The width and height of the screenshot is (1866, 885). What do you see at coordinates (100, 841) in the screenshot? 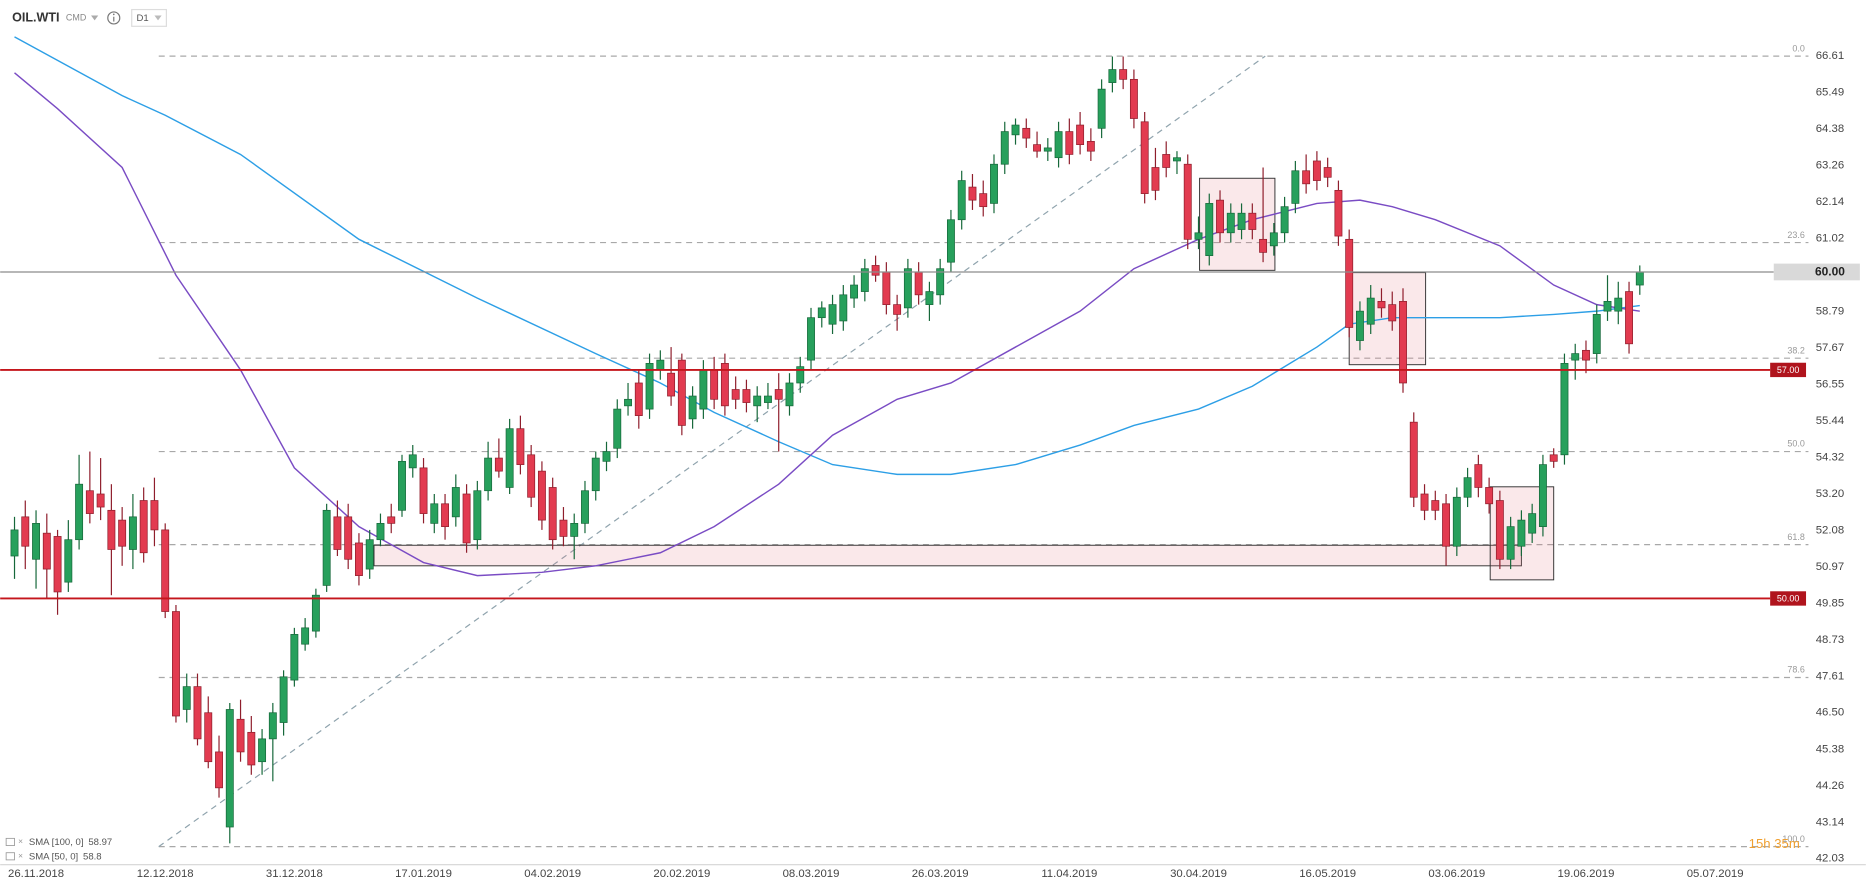
I see `legend-value: 58.97` at bounding box center [100, 841].